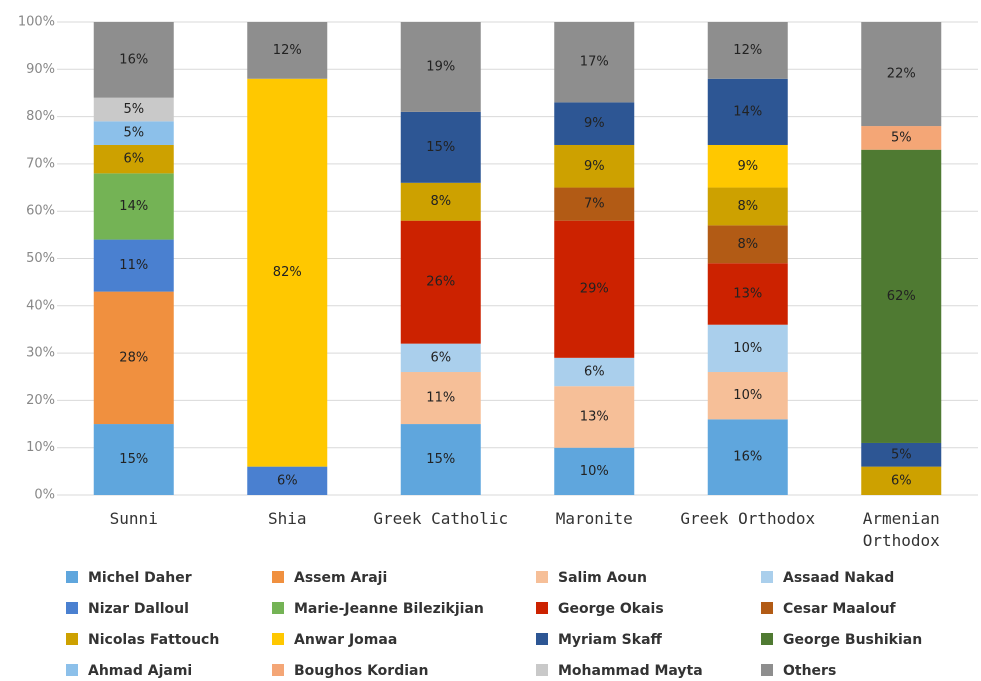  Describe the element at coordinates (599, 640) in the screenshot. I see `legend-item: Myriam Skaff` at that location.